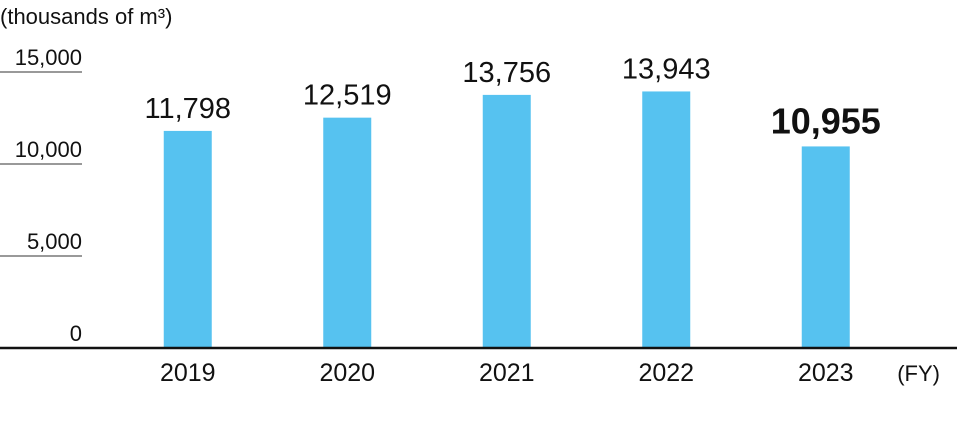 This screenshot has width=957, height=425. Describe the element at coordinates (826, 120) in the screenshot. I see `value-label: 10,955` at that location.